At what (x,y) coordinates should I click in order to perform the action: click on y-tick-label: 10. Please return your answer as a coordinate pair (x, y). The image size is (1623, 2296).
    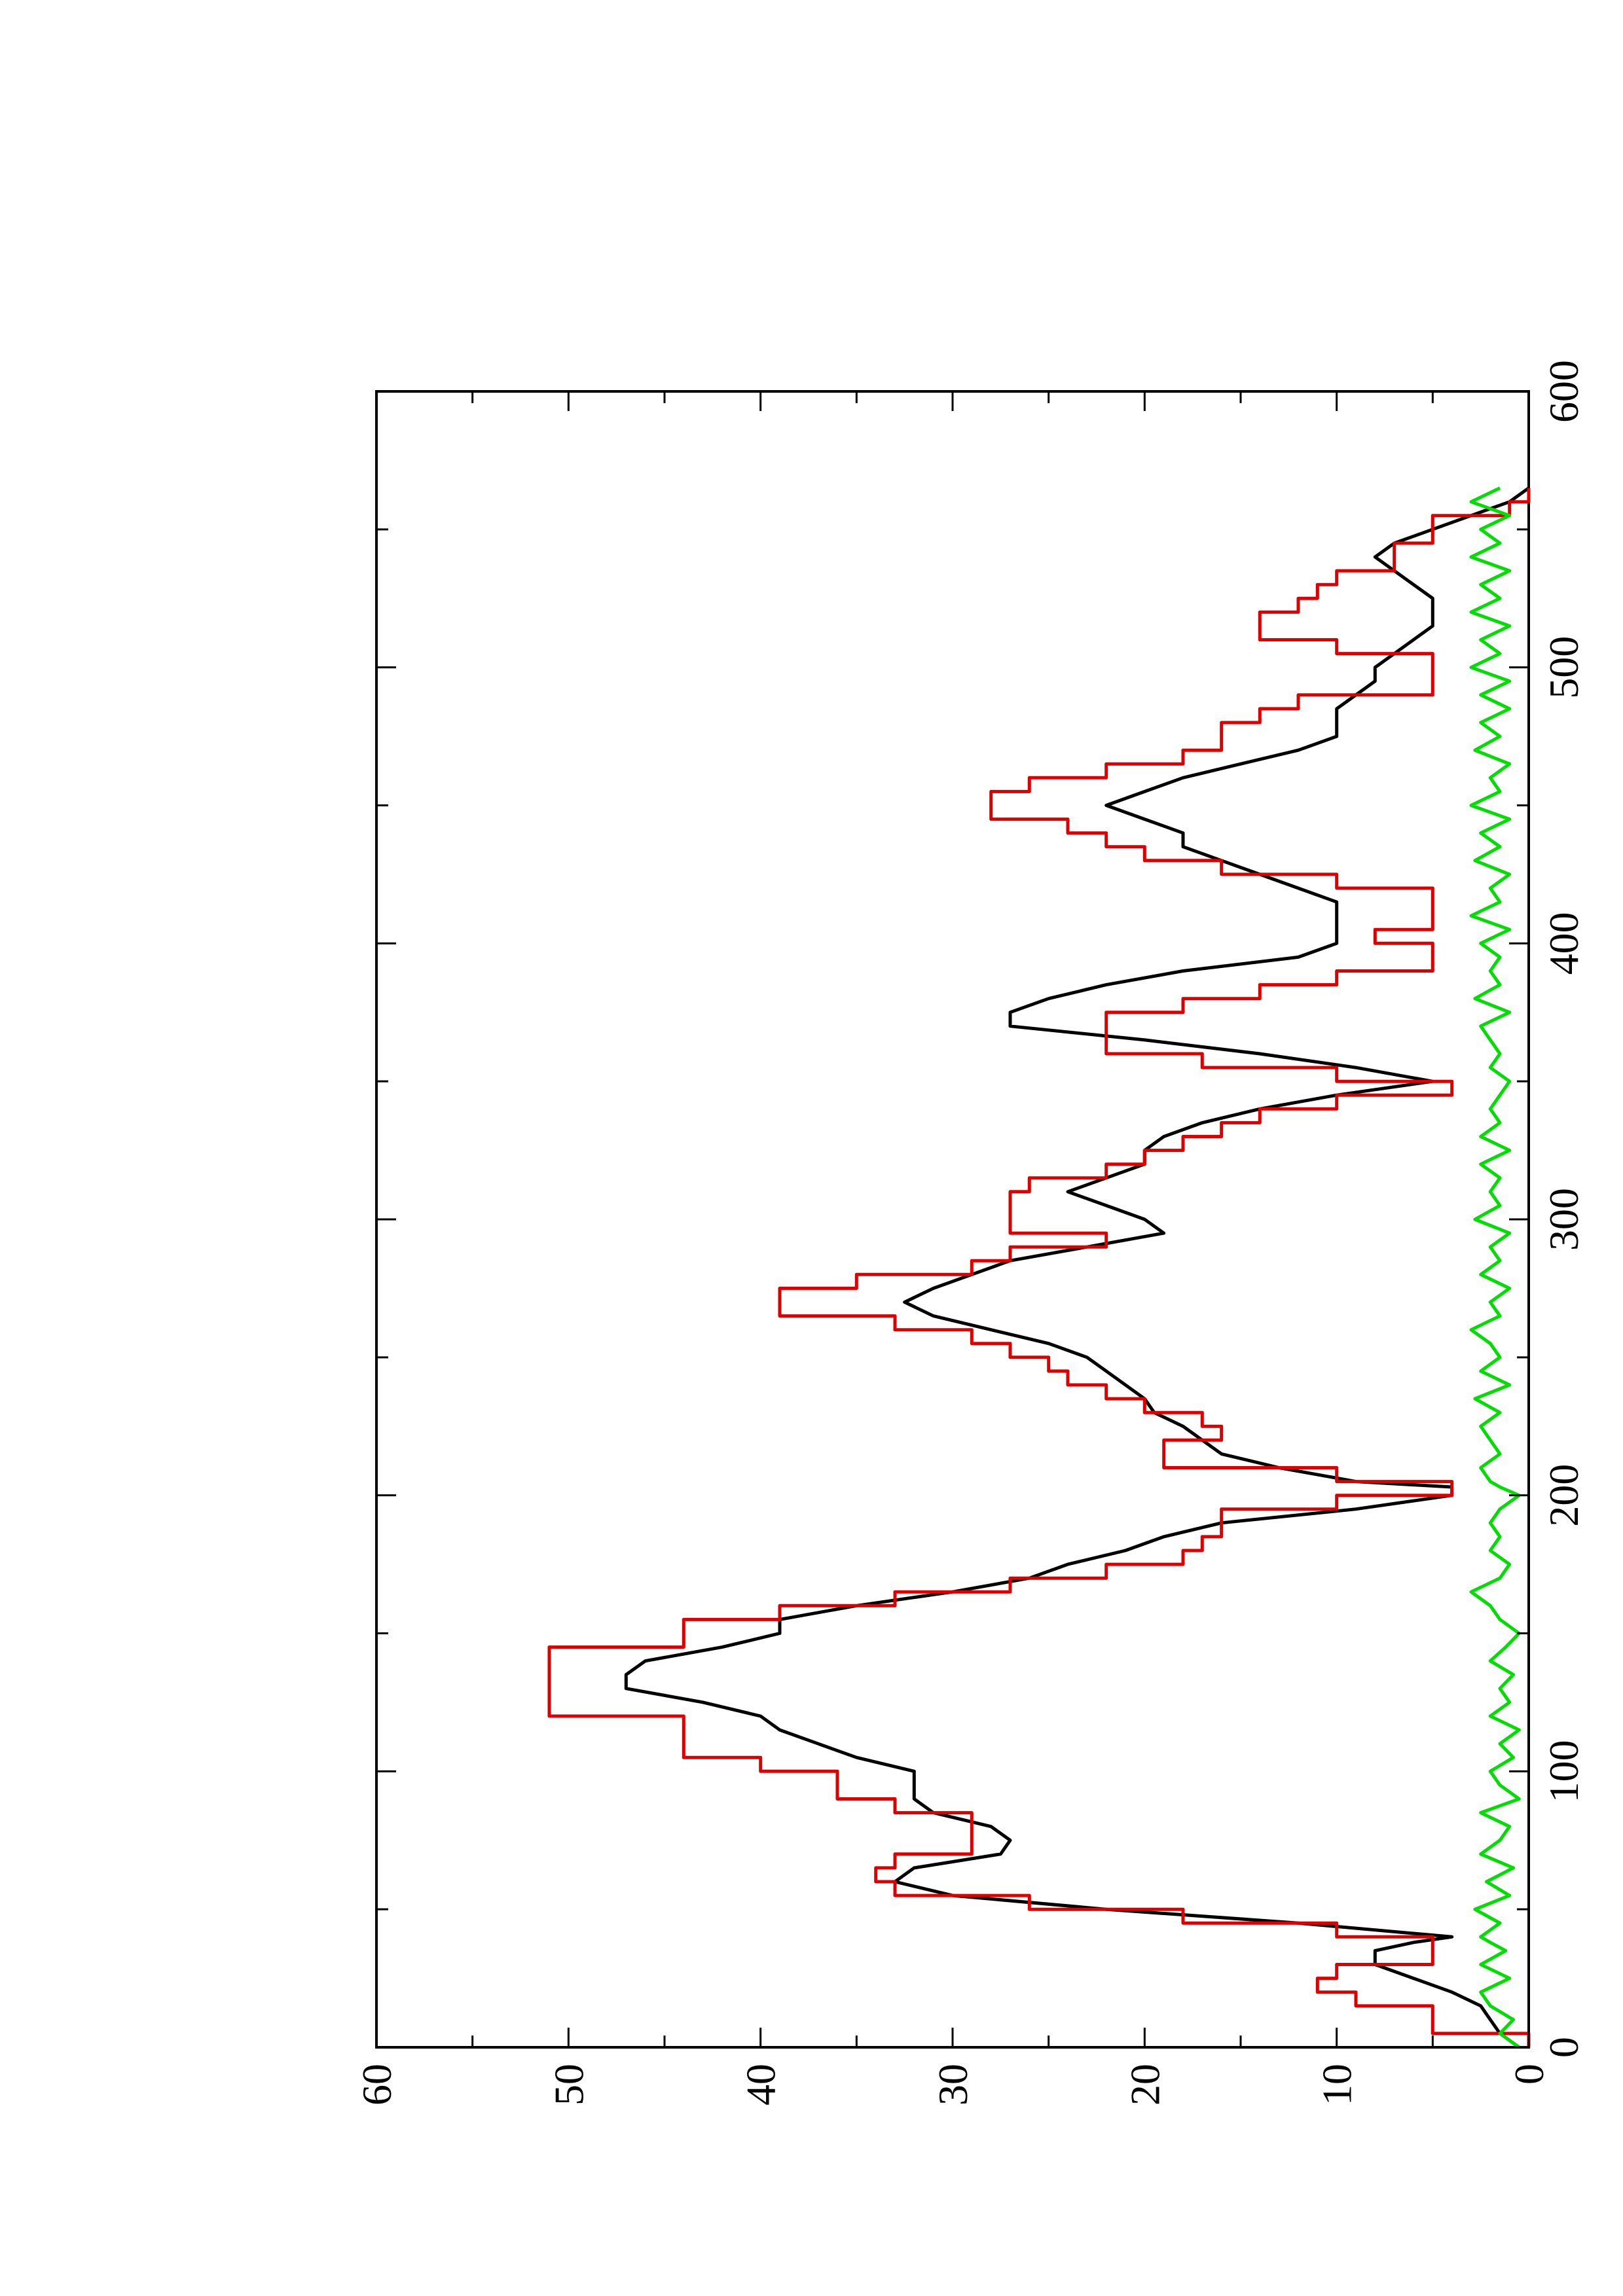
    Looking at the image, I should click on (1337, 2085).